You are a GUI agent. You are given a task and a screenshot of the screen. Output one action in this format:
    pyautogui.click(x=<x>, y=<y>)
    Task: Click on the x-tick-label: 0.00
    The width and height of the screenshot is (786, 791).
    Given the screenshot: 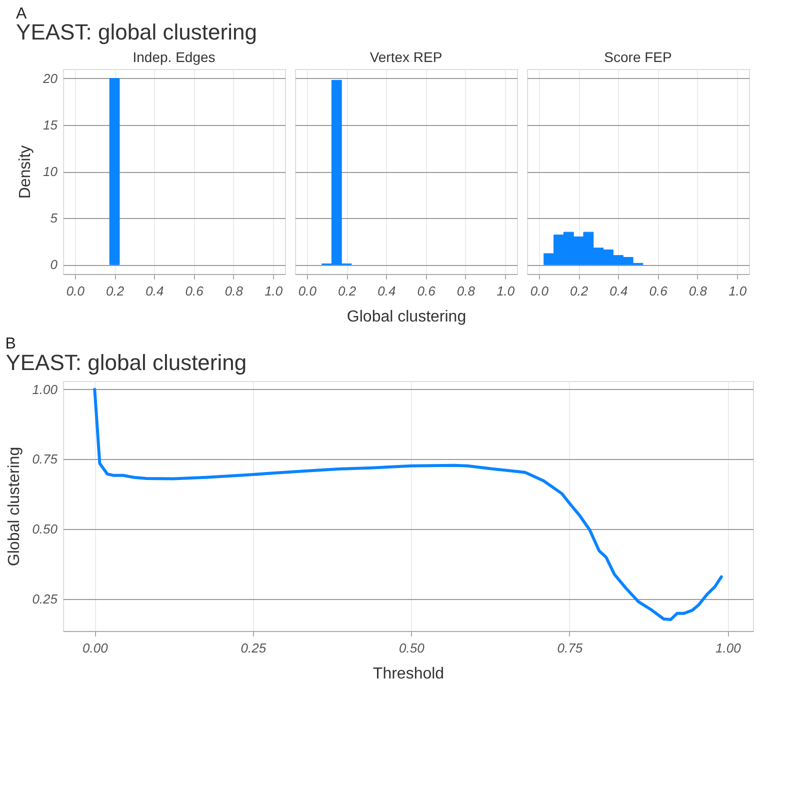 What is the action you would take?
    pyautogui.click(x=95, y=648)
    